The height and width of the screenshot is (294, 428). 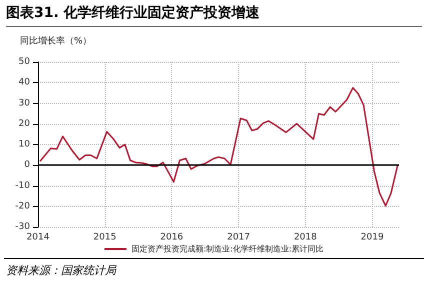 I want to click on y-tick-label: -30, so click(x=22, y=227).